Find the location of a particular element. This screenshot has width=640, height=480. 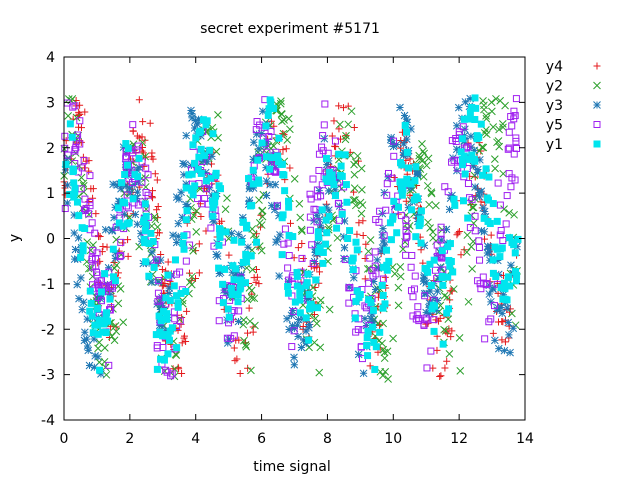

y-tick-label: -1 is located at coordinates (48, 285).